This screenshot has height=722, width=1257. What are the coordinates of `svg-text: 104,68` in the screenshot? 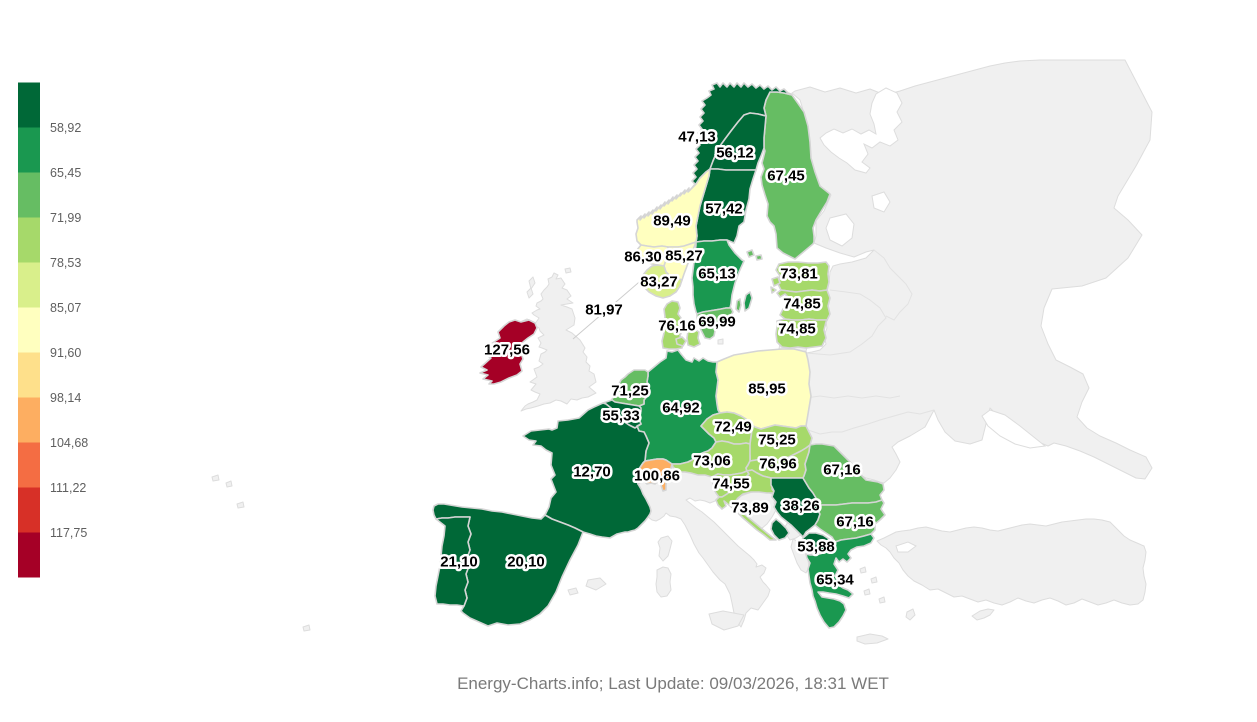 It's located at (69, 443).